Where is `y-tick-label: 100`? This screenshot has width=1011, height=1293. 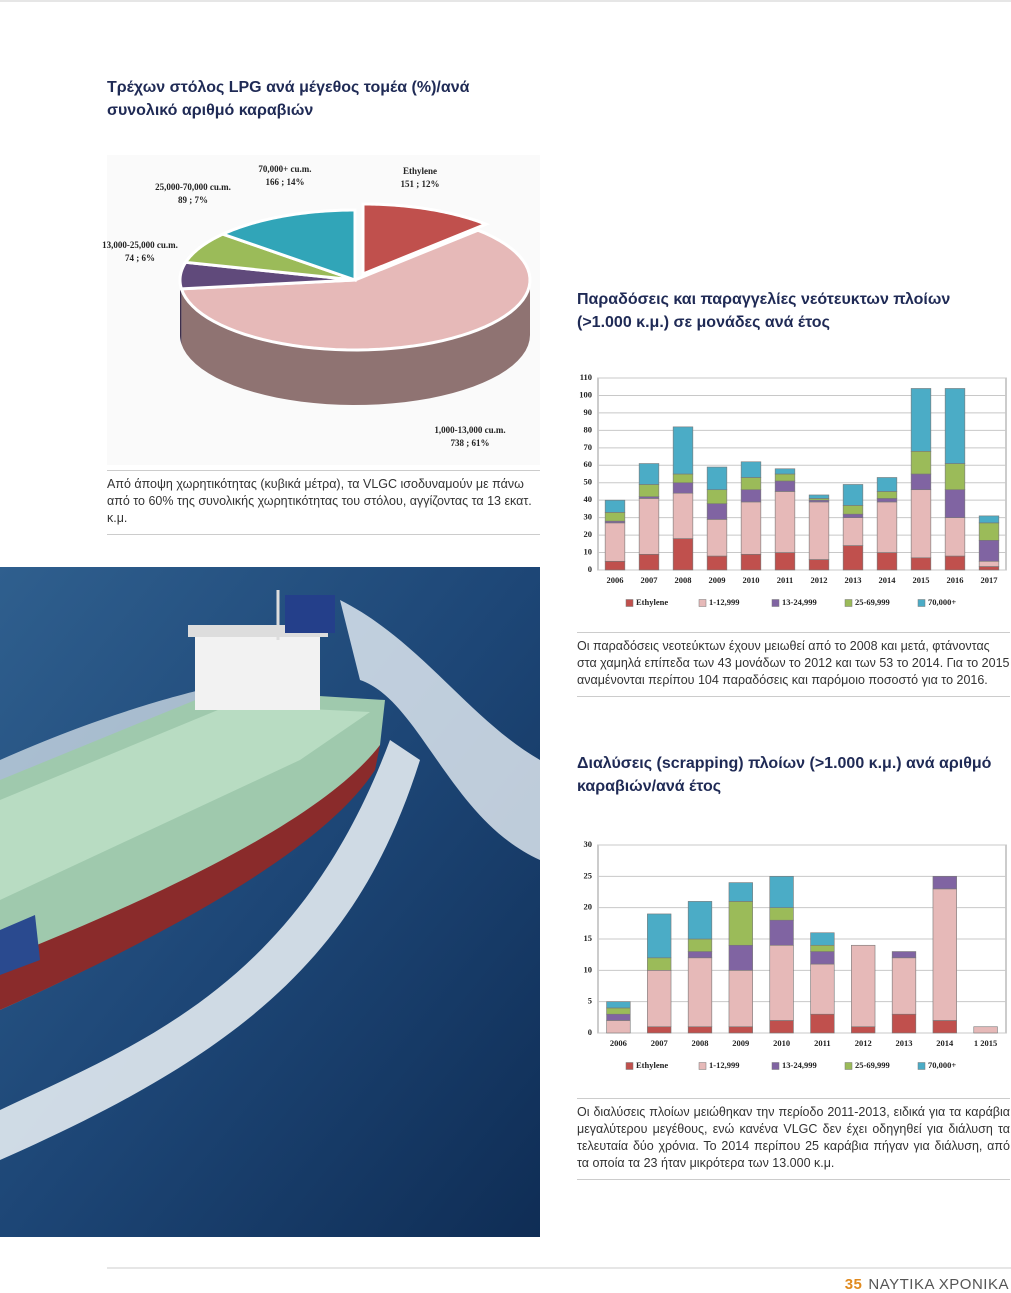
y-tick-label: 100 is located at coordinates (585, 394).